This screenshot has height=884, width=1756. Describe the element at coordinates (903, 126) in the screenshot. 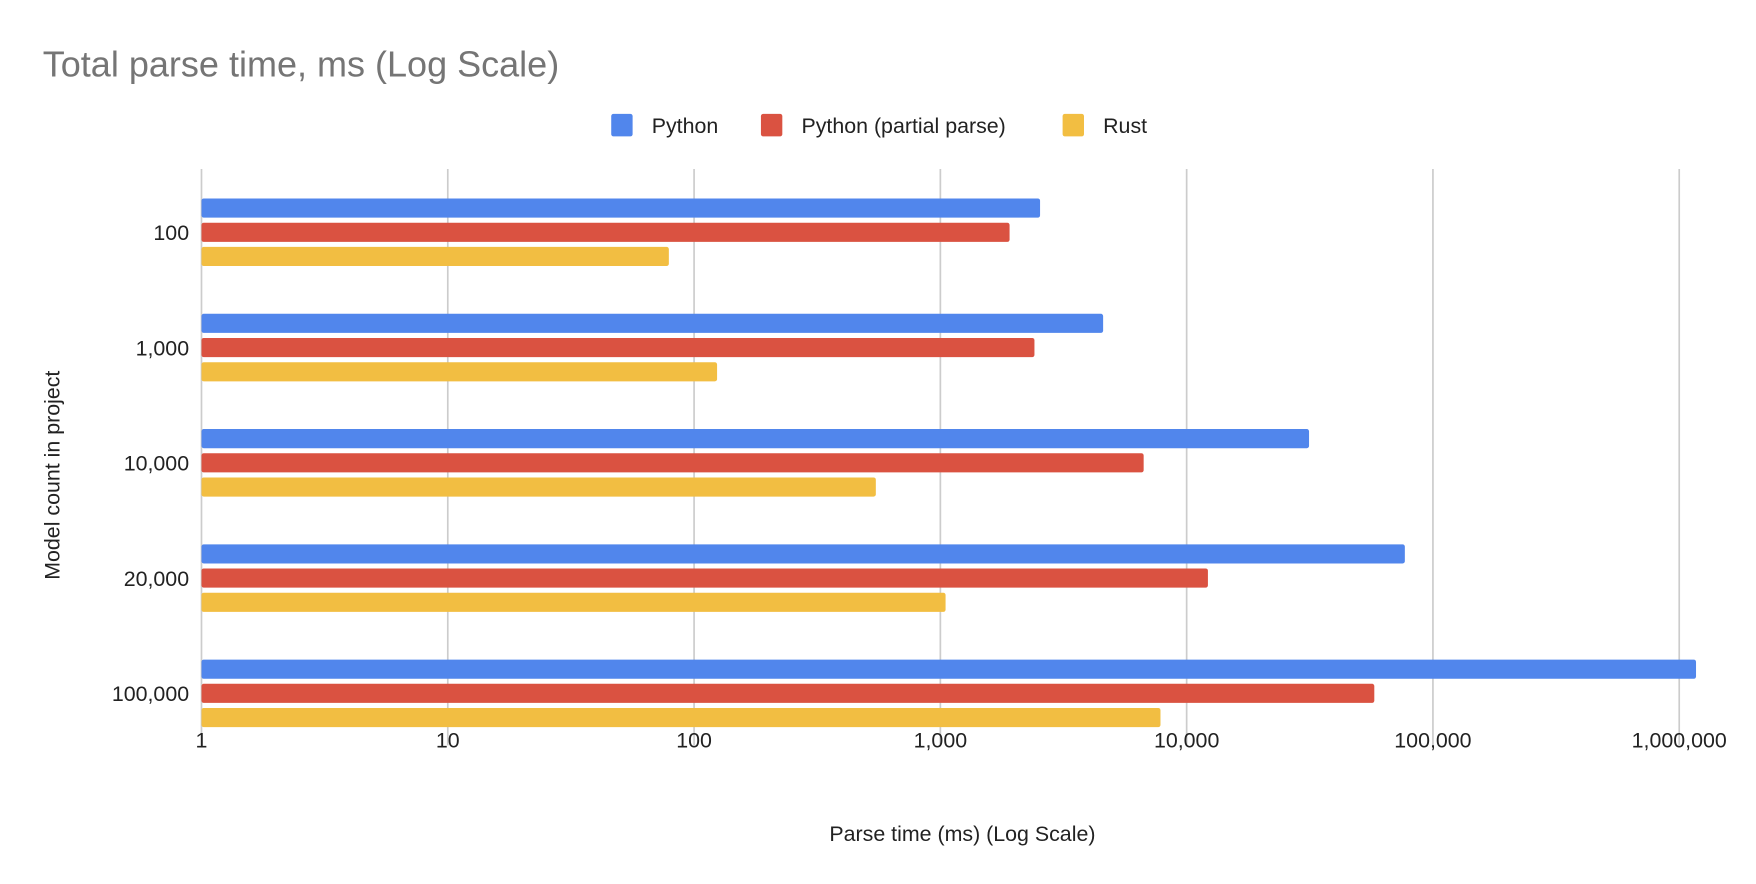

I see `legend-label: Python (partial parse)` at that location.